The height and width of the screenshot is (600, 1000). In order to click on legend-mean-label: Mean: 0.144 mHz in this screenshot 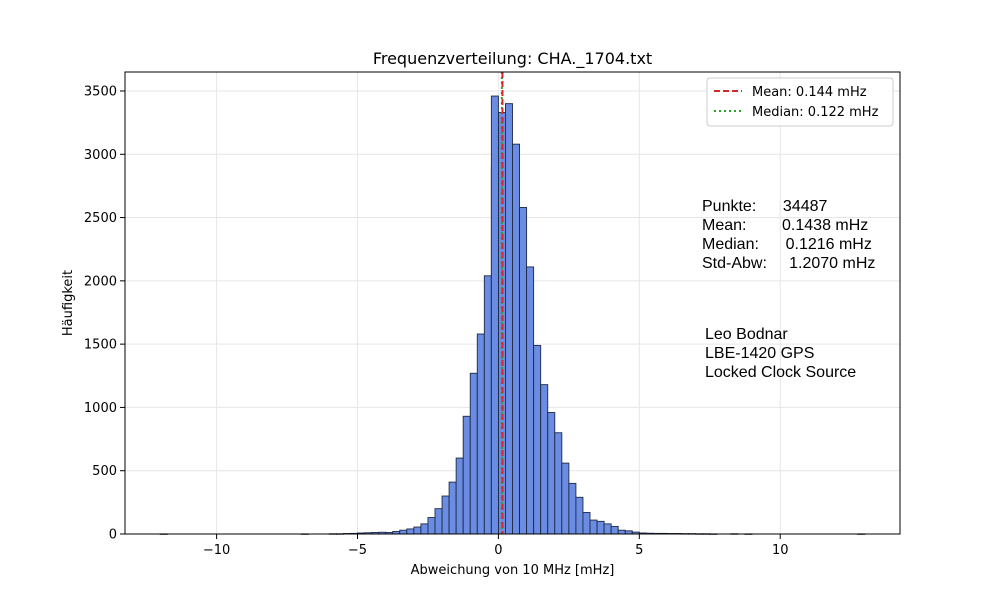, I will do `click(809, 92)`.